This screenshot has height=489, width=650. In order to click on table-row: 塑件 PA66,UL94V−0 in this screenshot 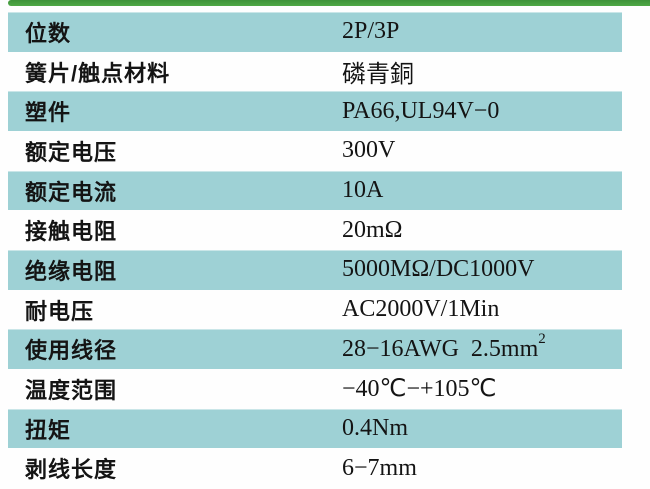, I will do `click(315, 111)`.